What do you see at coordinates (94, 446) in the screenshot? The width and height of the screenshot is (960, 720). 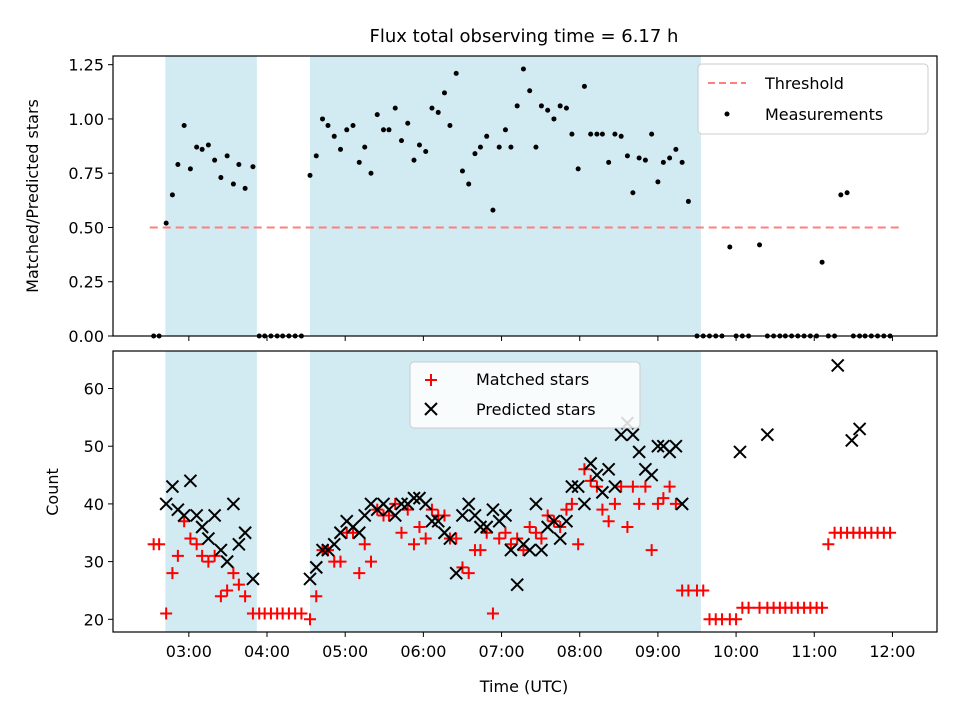 I see `y-tick-label: 50` at bounding box center [94, 446].